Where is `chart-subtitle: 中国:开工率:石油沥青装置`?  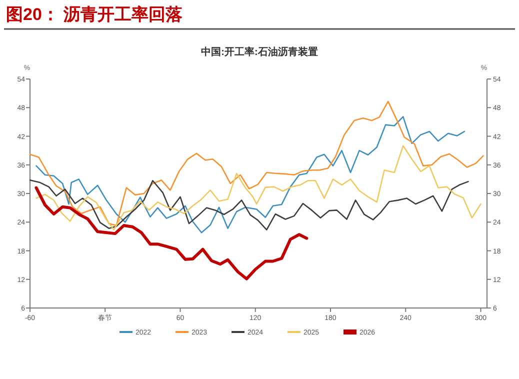
chart-subtitle: 中国:开工率:石油沥青装置 is located at coordinates (259, 52).